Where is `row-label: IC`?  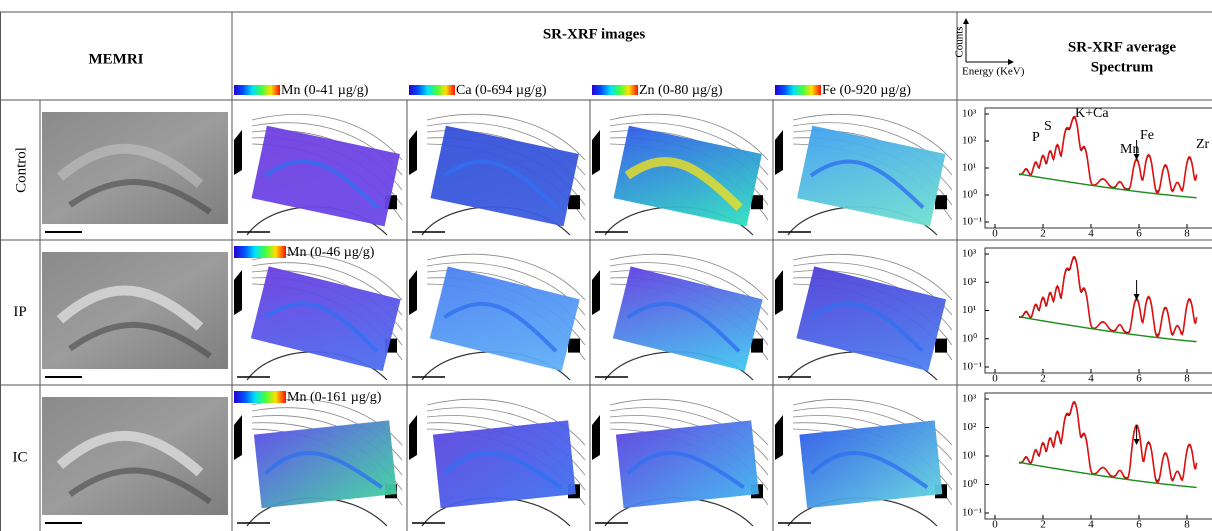
row-label: IC is located at coordinates (20, 457).